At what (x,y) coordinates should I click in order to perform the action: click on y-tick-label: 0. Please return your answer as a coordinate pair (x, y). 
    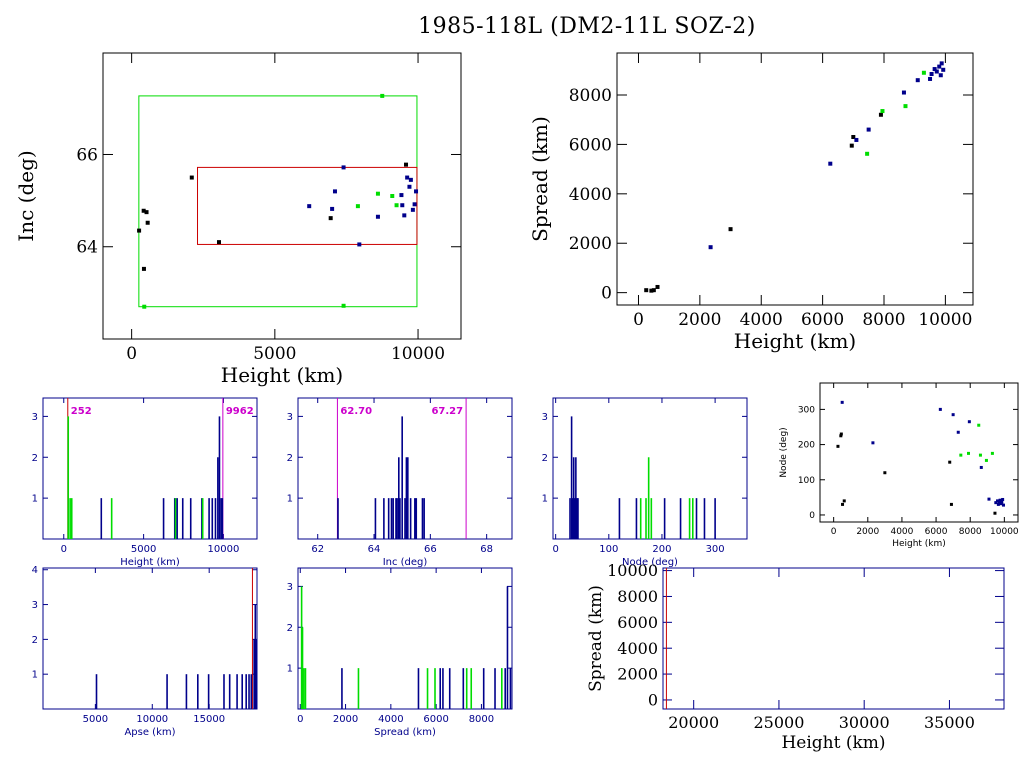
    Looking at the image, I should click on (812, 516).